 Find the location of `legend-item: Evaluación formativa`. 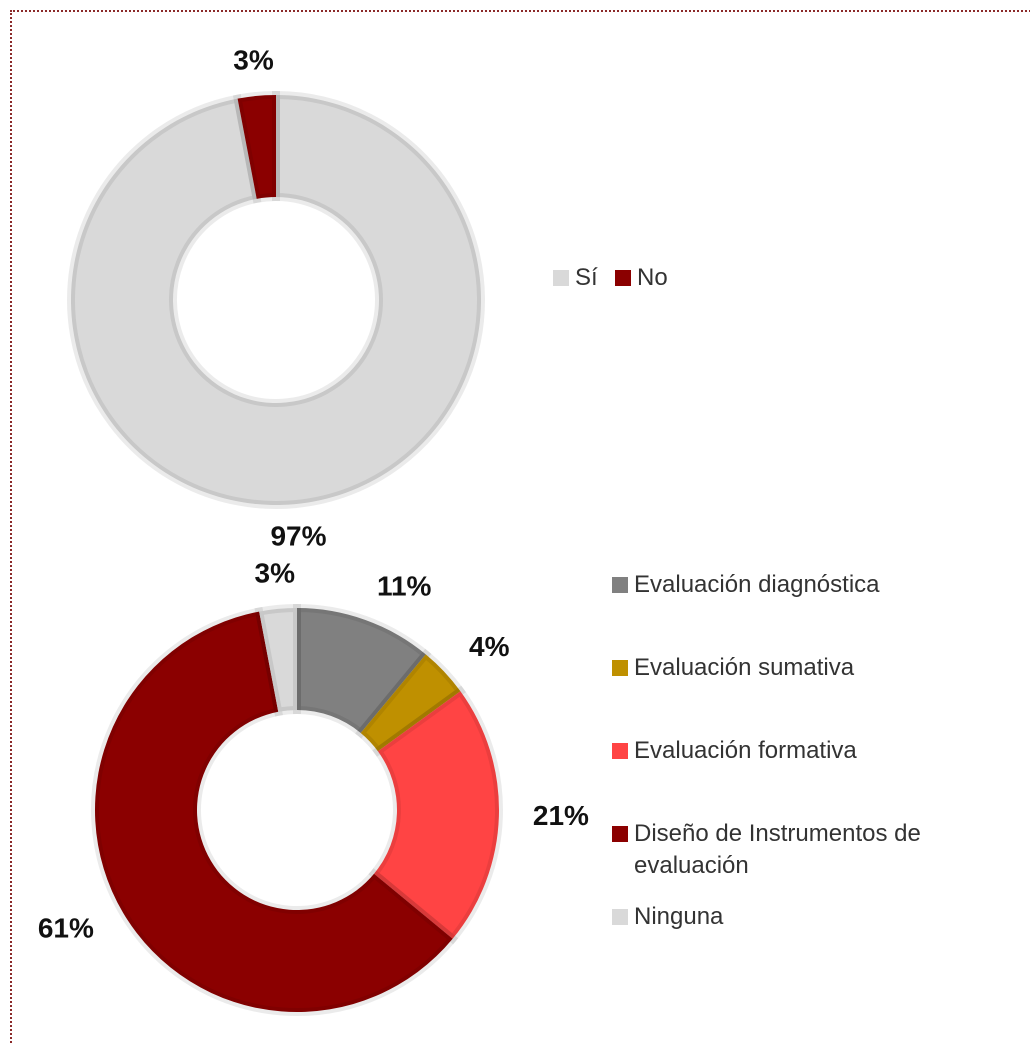

legend-item: Evaluación formativa is located at coordinates (807, 751).